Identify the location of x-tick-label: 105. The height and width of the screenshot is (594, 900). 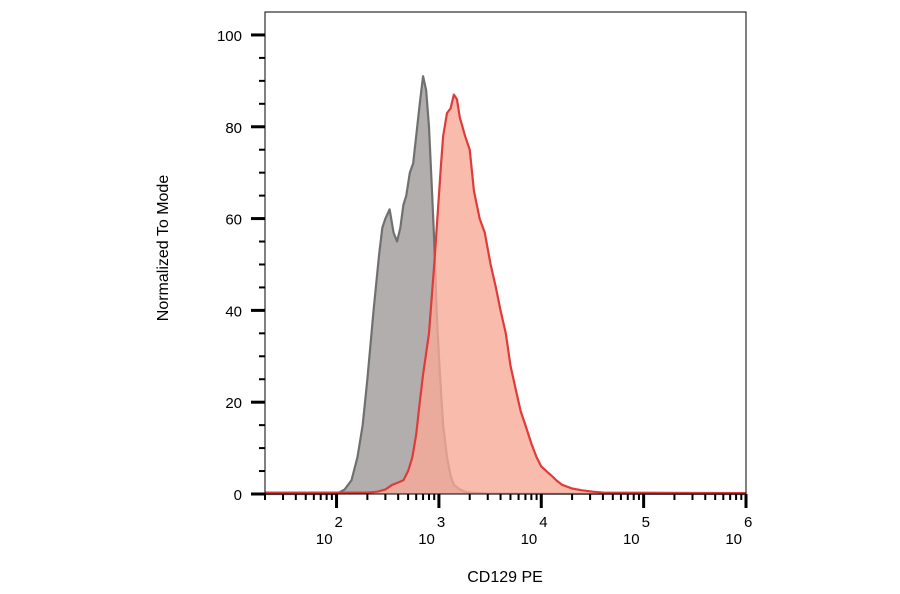
(636, 531).